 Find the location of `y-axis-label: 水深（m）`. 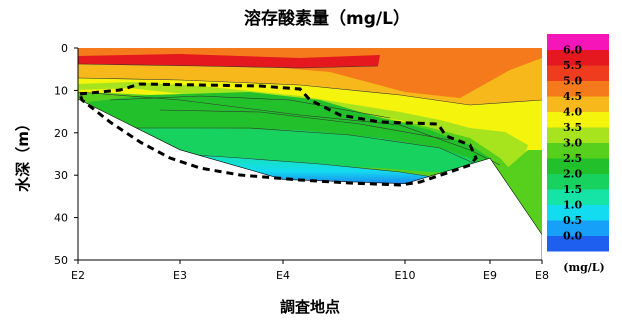

y-axis-label: 水深（m） is located at coordinates (23, 154).